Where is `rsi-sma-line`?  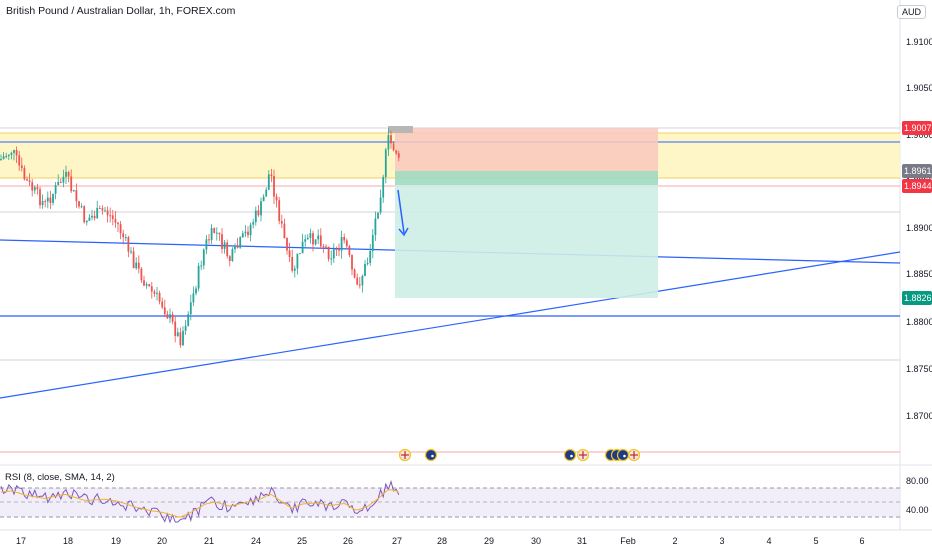 rsi-sma-line is located at coordinates (200, 503).